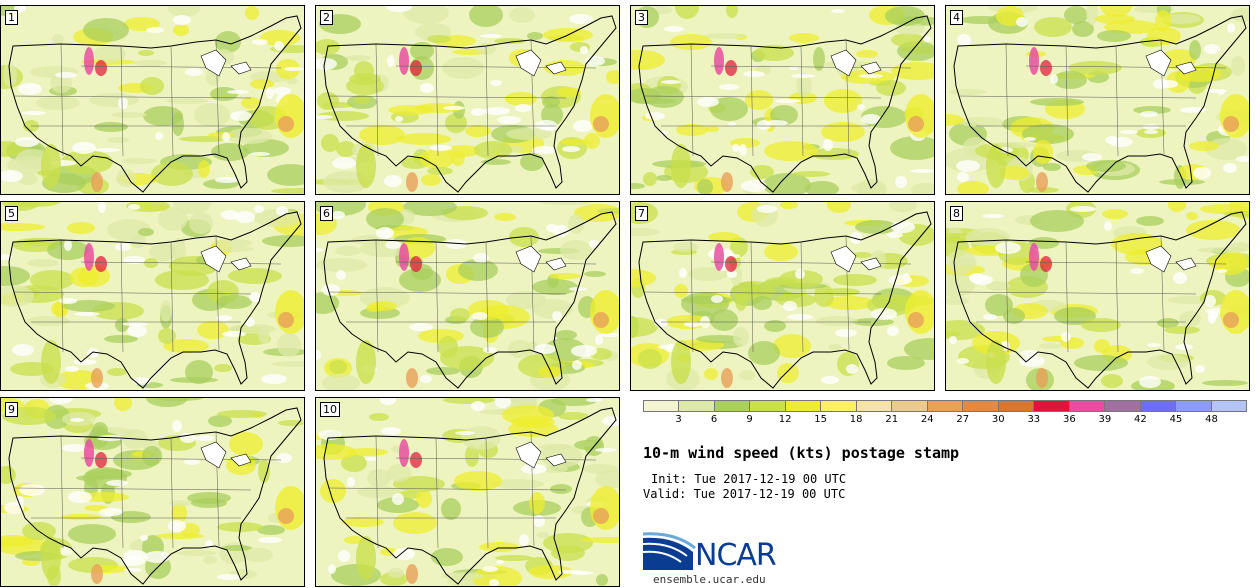 The image size is (1260, 588). What do you see at coordinates (749, 419) in the screenshot?
I see `colorbar-tick-label: 9` at bounding box center [749, 419].